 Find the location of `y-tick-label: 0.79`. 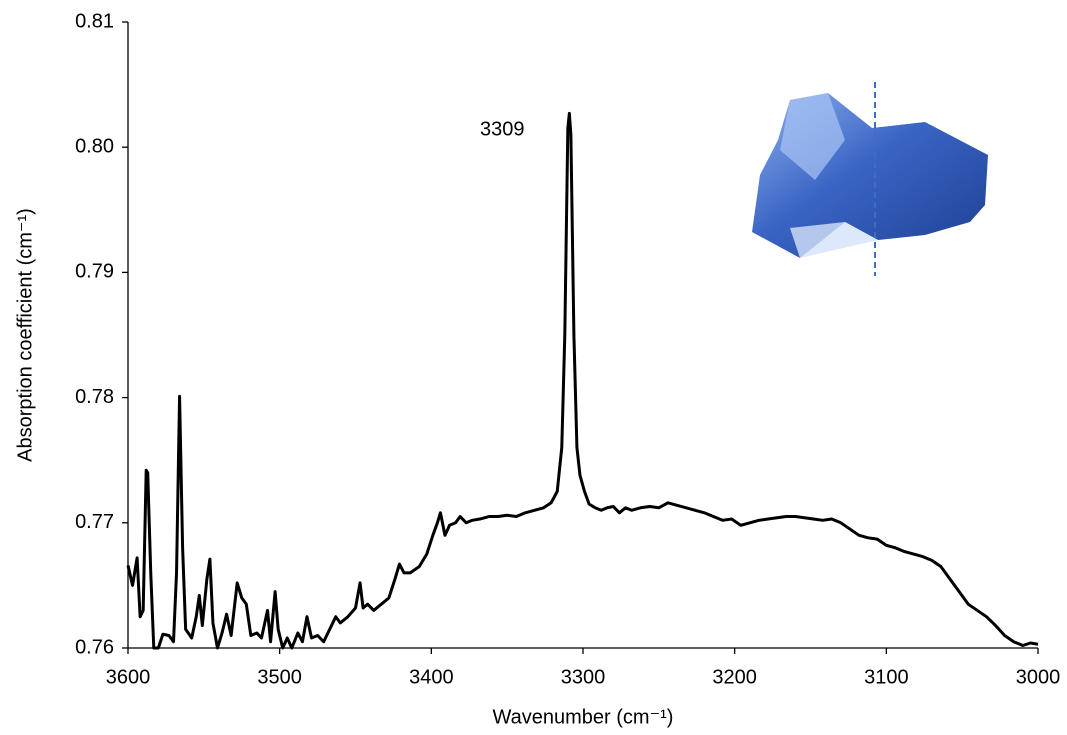

y-tick-label: 0.79 is located at coordinates (94, 272).